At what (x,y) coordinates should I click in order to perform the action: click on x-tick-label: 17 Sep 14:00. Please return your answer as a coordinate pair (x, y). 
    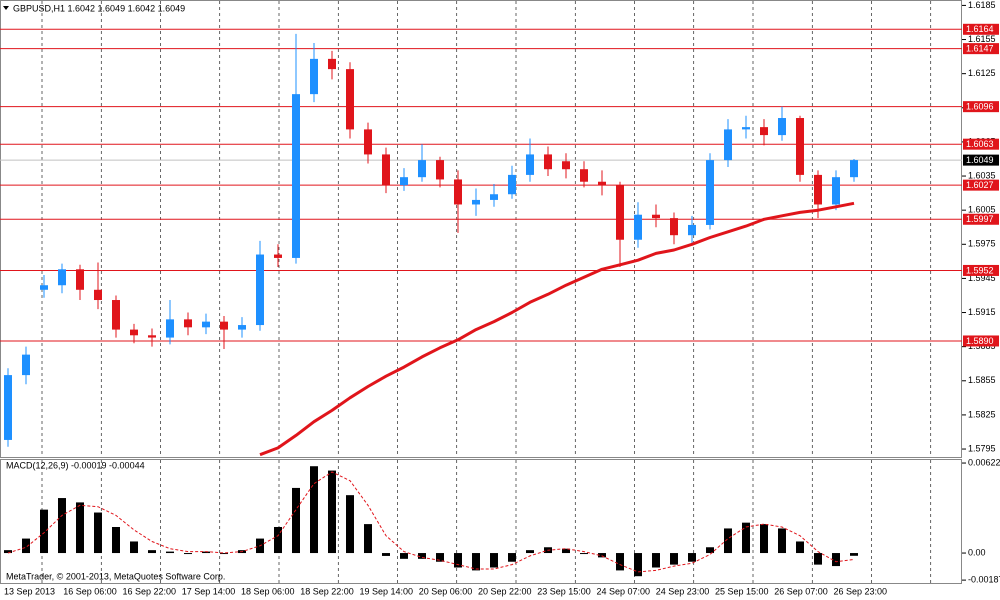
    Looking at the image, I should click on (209, 591).